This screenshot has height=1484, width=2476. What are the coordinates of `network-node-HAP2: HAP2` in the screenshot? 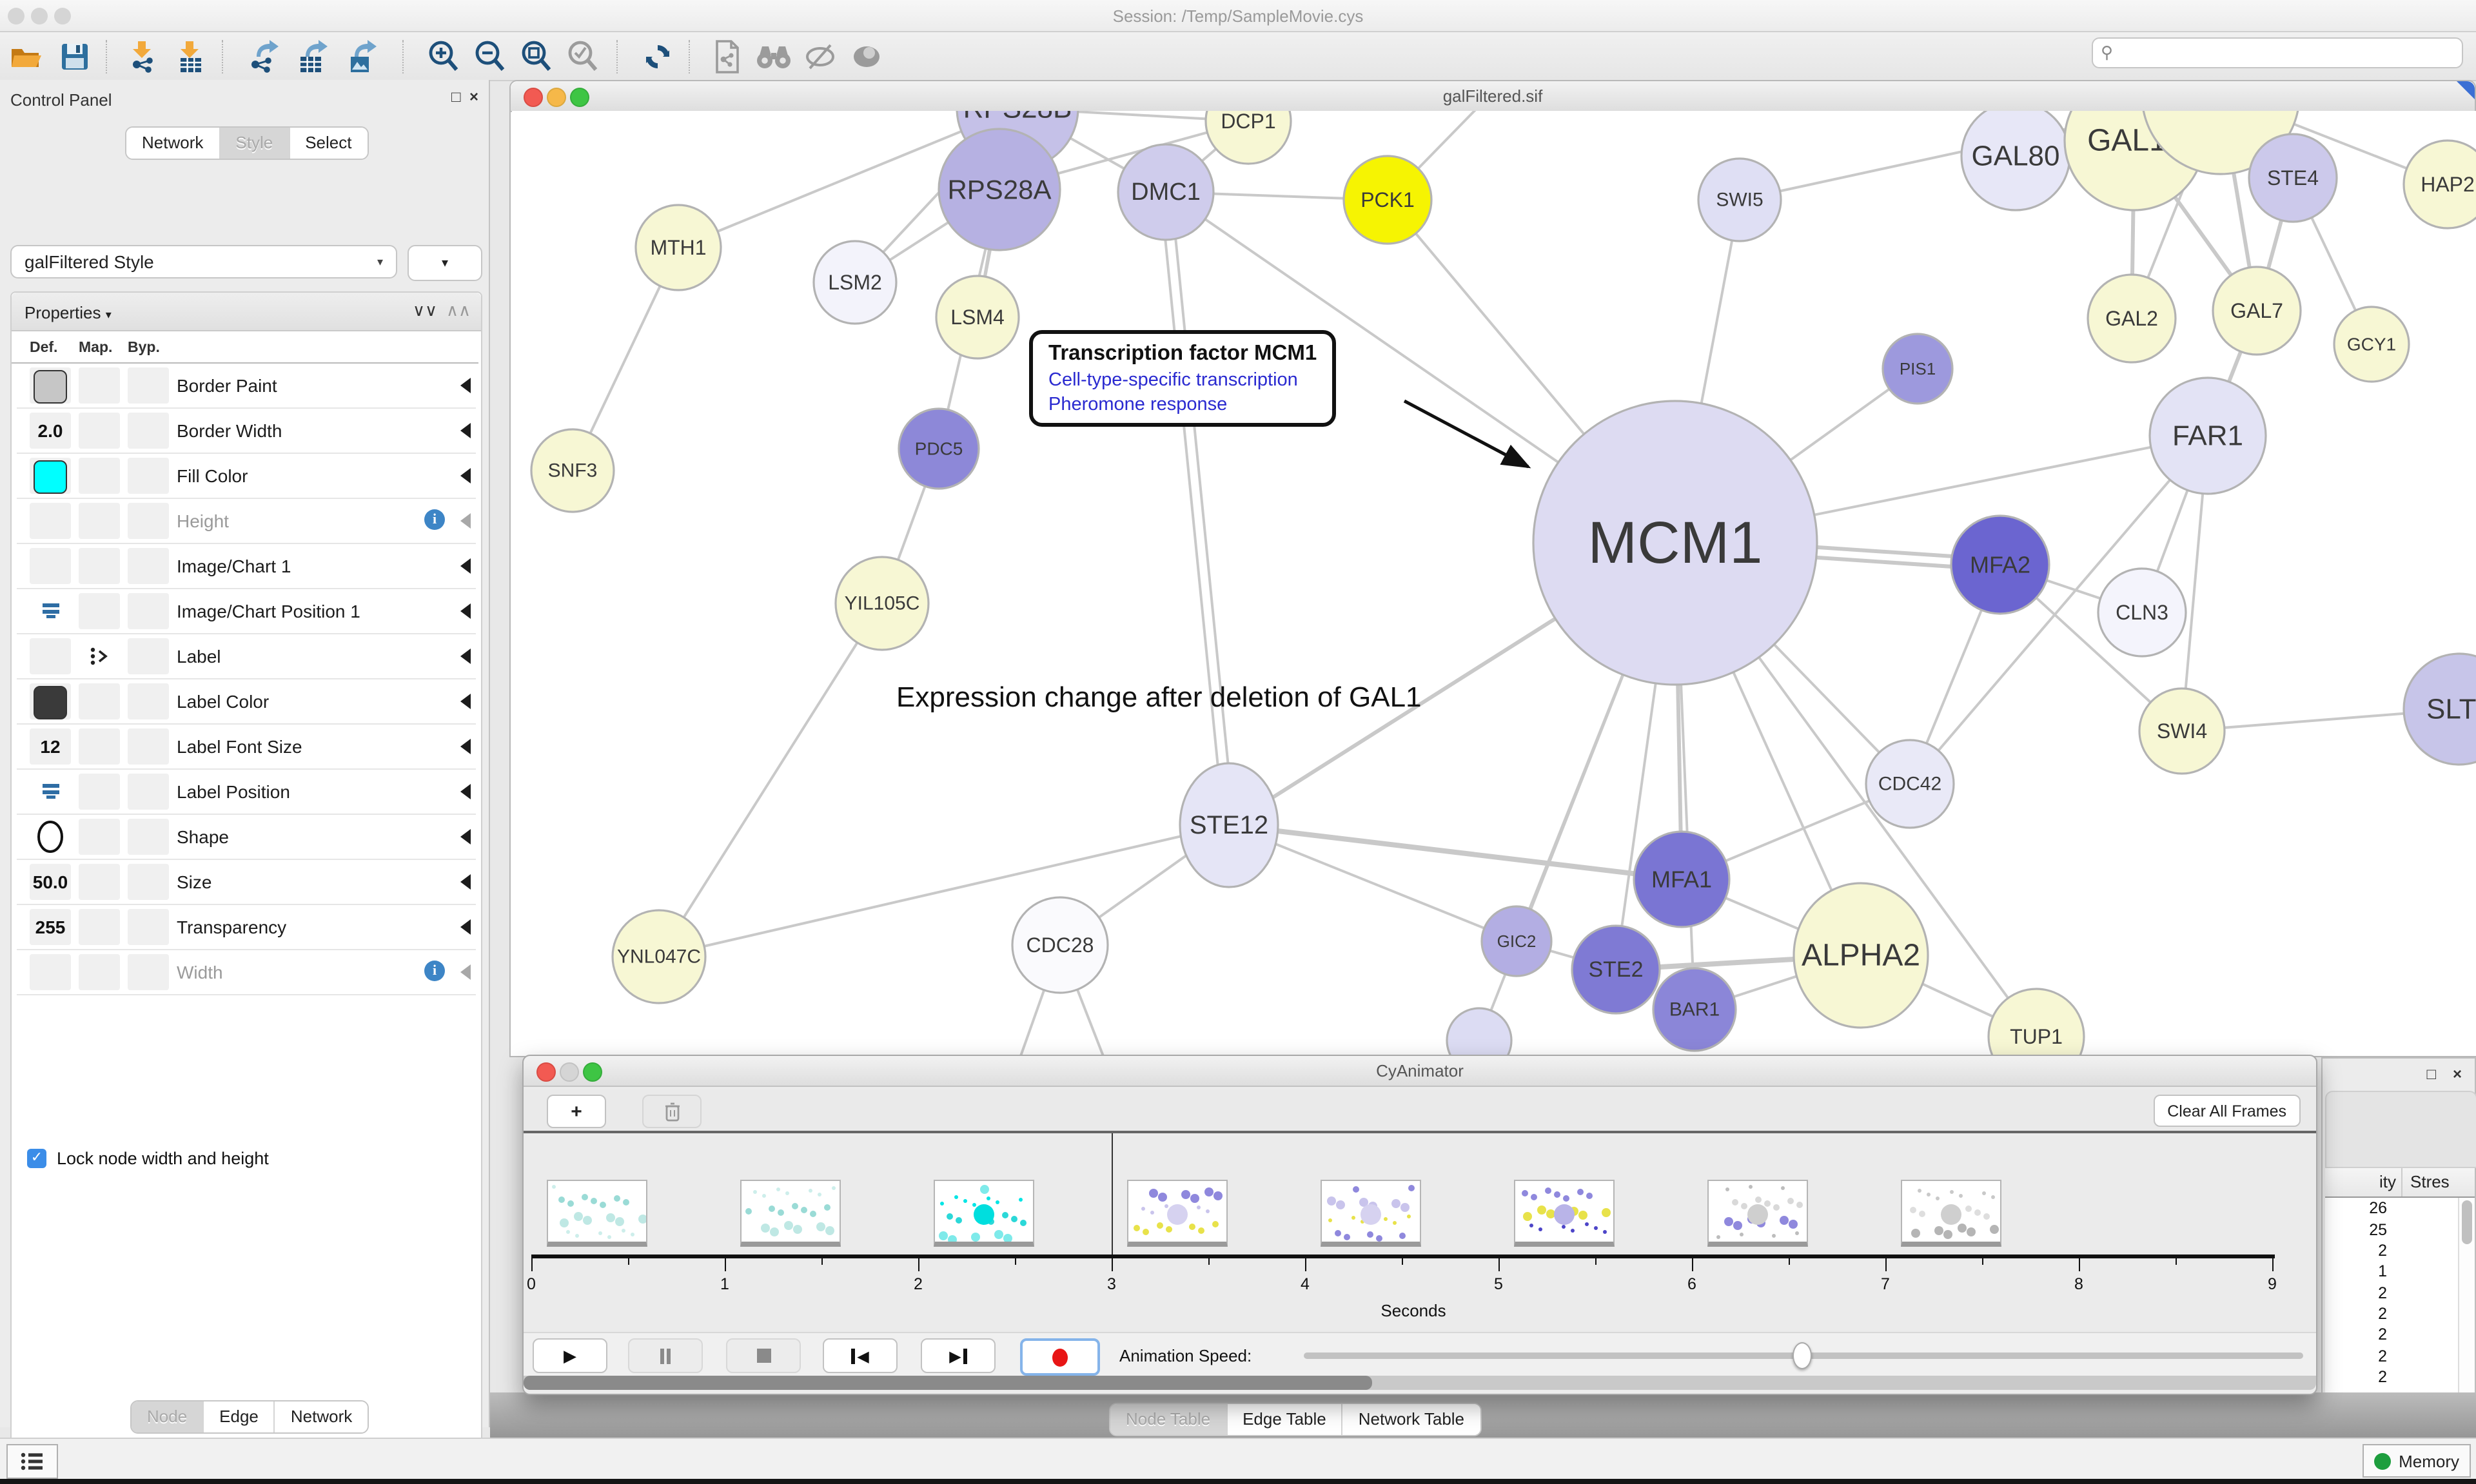 It's located at (2439, 184).